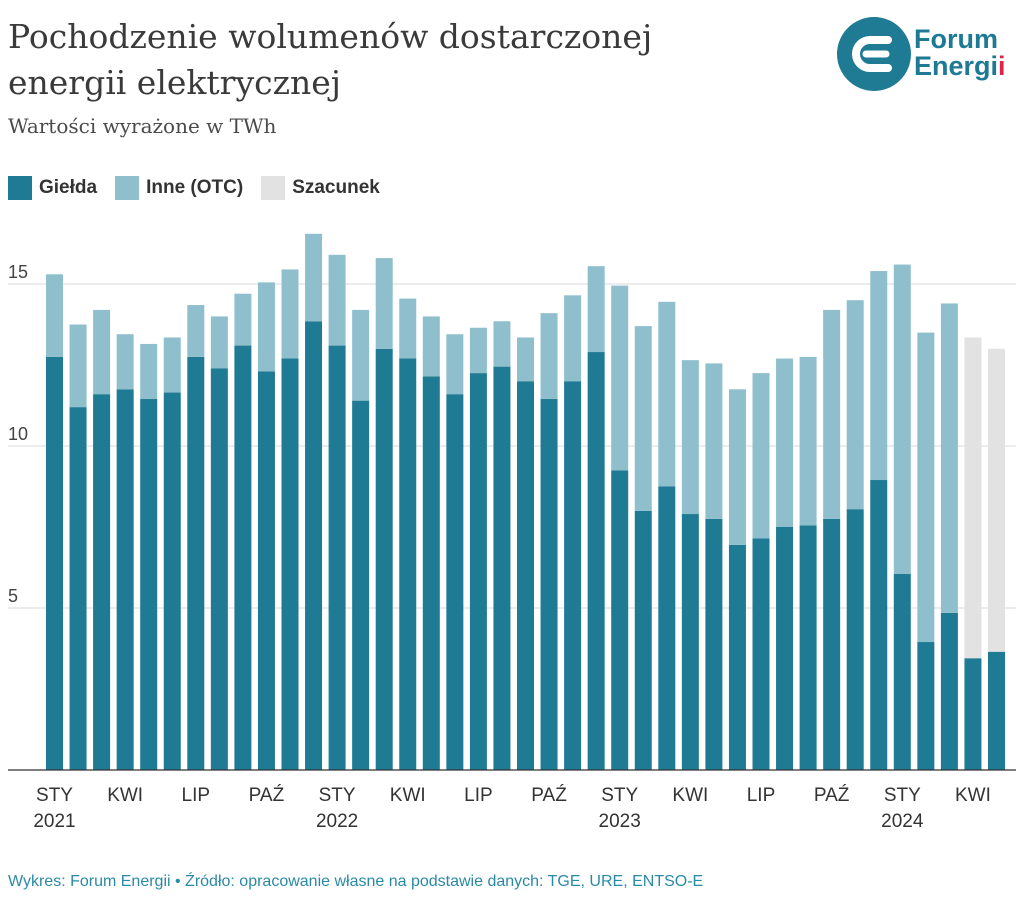 This screenshot has width=1024, height=908. I want to click on x-tick-label-39: KWI, so click(973, 795).